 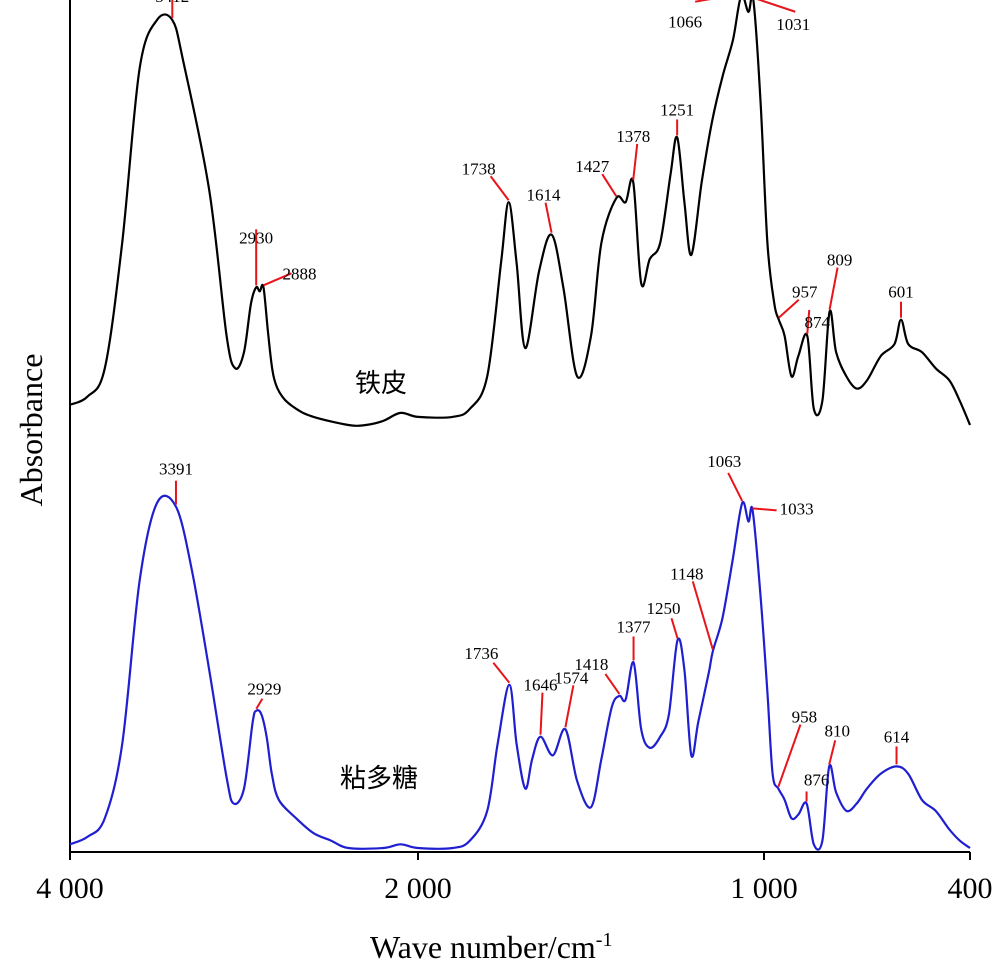 What do you see at coordinates (591, 664) in the screenshot?
I see `peak-label: 1418` at bounding box center [591, 664].